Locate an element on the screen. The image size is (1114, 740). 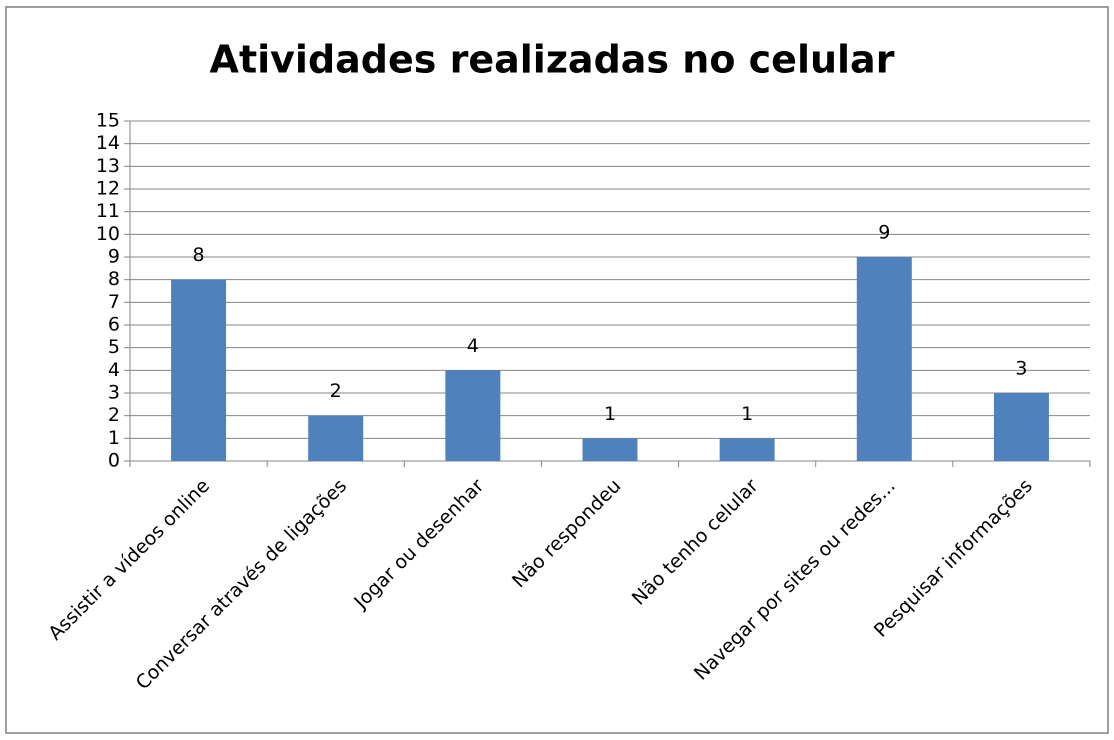
y-tick-label: 7 is located at coordinates (114, 302).